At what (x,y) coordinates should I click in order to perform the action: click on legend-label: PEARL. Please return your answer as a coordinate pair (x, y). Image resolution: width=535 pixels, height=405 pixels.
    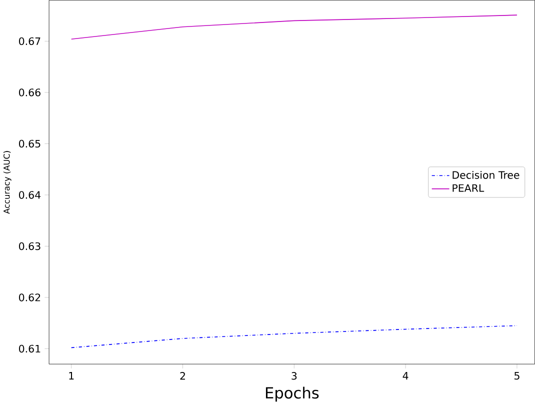
    Looking at the image, I should click on (468, 188).